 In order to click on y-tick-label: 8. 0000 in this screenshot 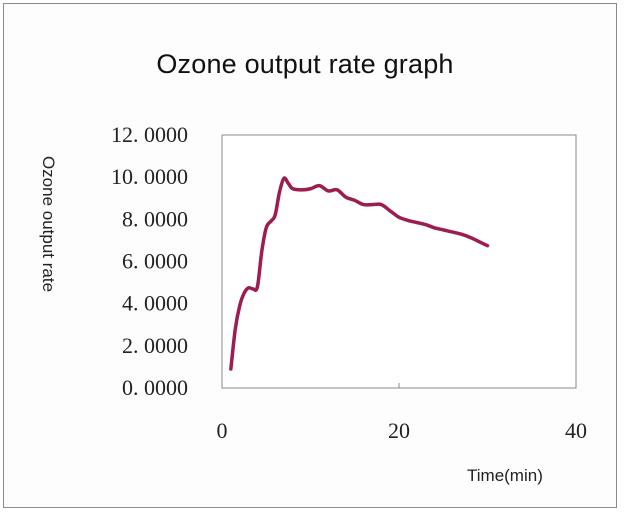, I will do `click(155, 218)`.